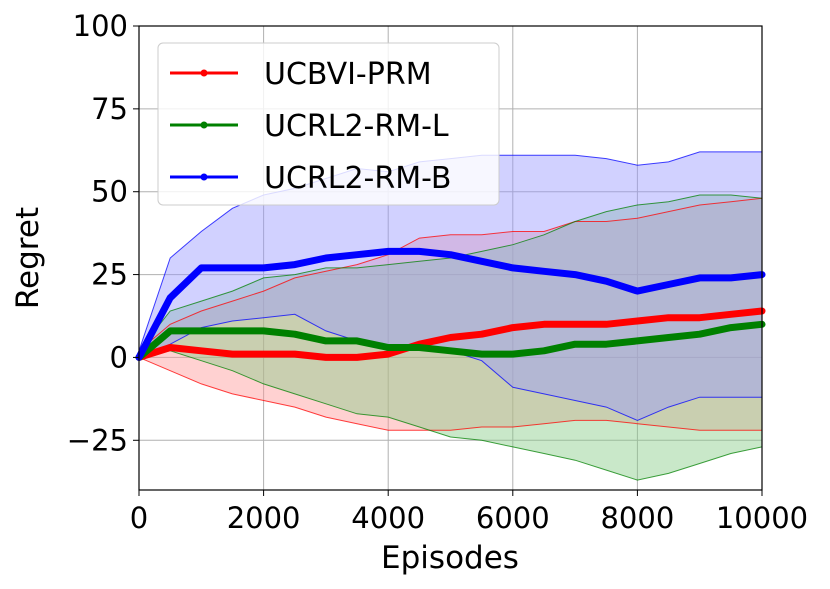 The image size is (830, 589). Describe the element at coordinates (204, 73) in the screenshot. I see `ucbvi-prm-legend-marker` at that location.